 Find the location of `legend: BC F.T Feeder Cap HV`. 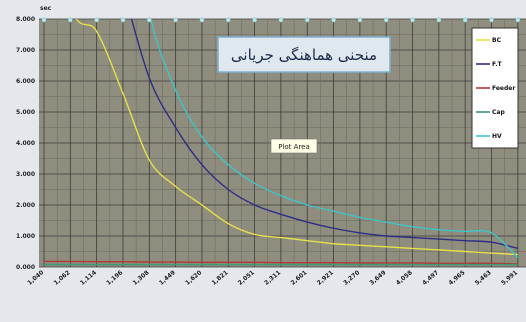

legend: BC F.T Feeder Cap HV is located at coordinates (495, 88).